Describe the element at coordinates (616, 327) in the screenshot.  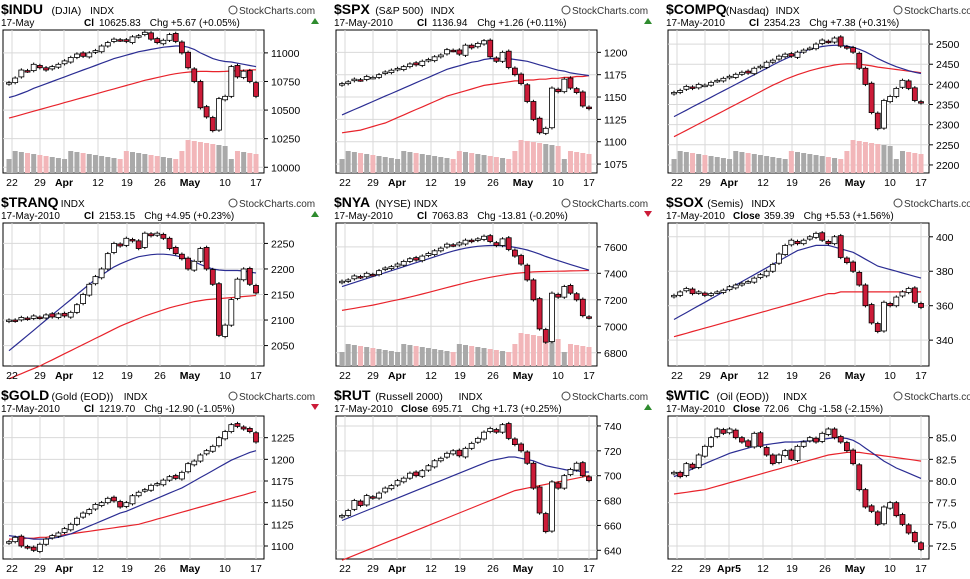
I see `y-tick-label: 7000` at that location.